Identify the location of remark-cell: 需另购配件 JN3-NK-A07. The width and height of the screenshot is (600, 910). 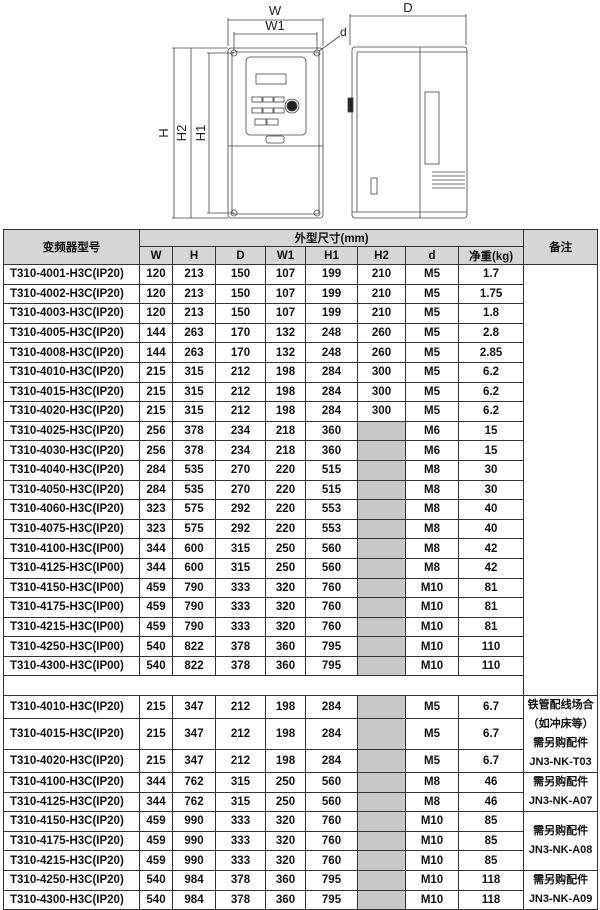
(561, 792).